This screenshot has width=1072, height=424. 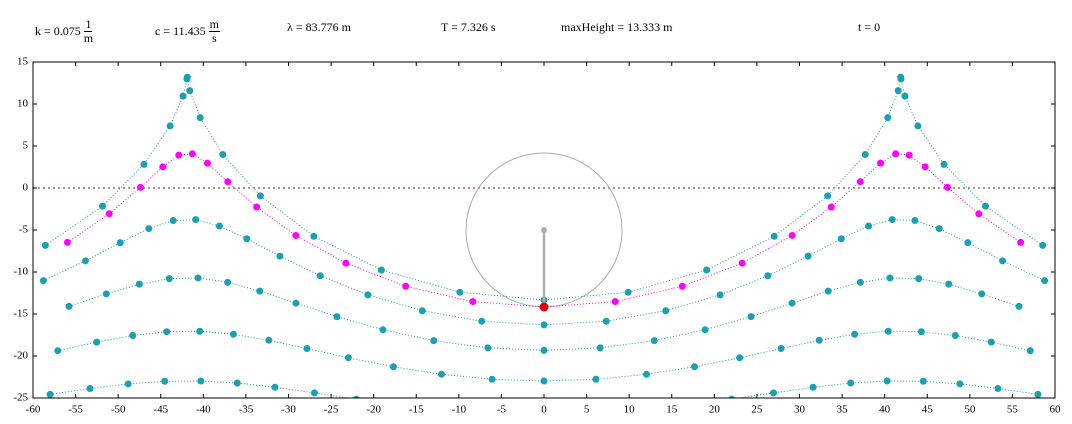 What do you see at coordinates (20, 314) in the screenshot?
I see `y-tick-label: -15` at bounding box center [20, 314].